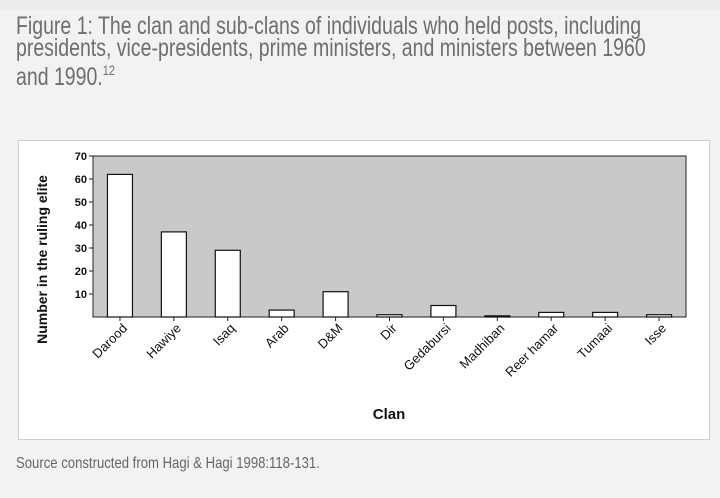  What do you see at coordinates (389, 316) in the screenshot?
I see `bar-dir` at bounding box center [389, 316].